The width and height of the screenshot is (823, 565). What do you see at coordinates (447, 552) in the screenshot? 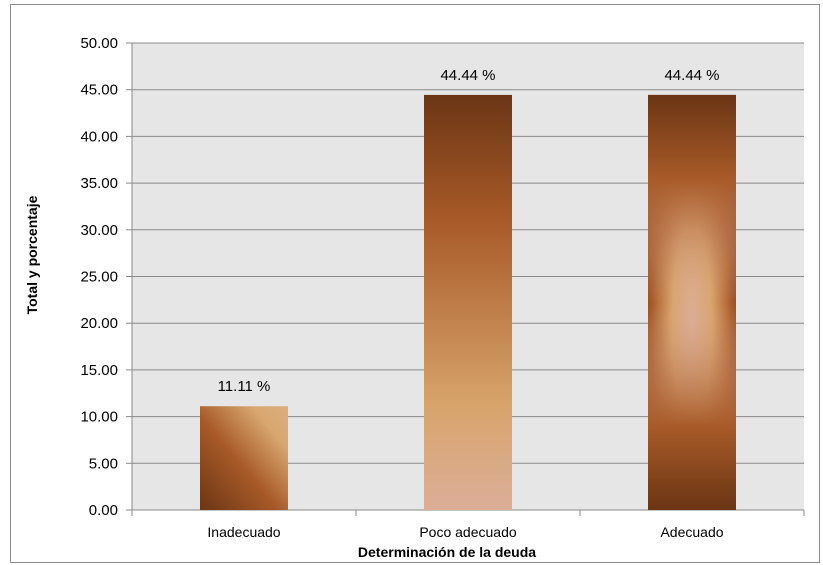
I see `x-axis-title: Determinación de la deuda` at bounding box center [447, 552].